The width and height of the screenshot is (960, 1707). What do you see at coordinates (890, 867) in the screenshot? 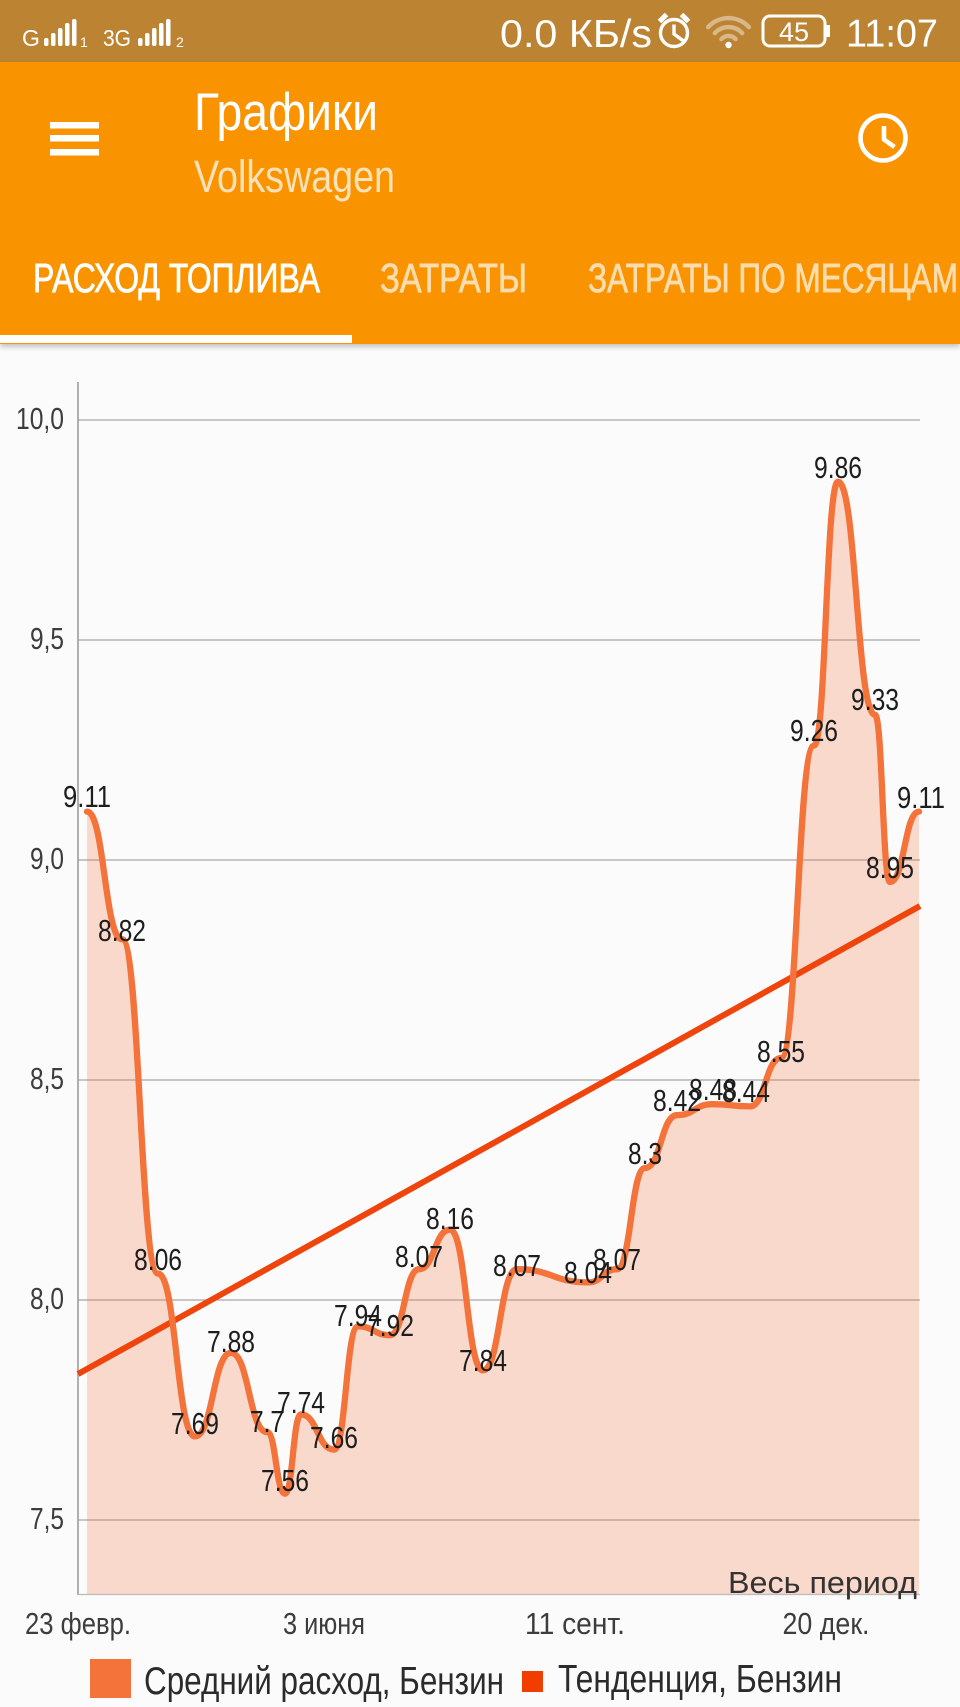
I see `svg-text: 8.95` at bounding box center [890, 867].